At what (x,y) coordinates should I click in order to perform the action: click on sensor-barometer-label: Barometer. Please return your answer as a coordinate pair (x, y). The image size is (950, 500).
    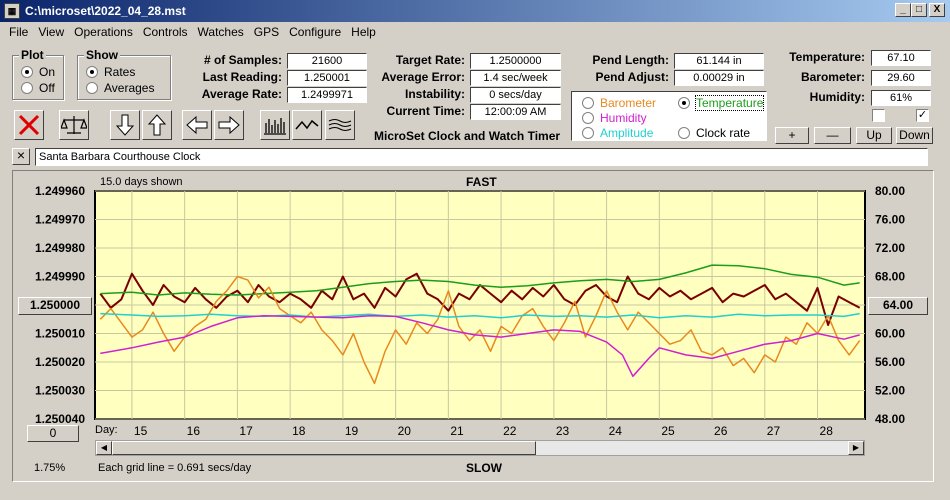
    Looking at the image, I should click on (628, 103).